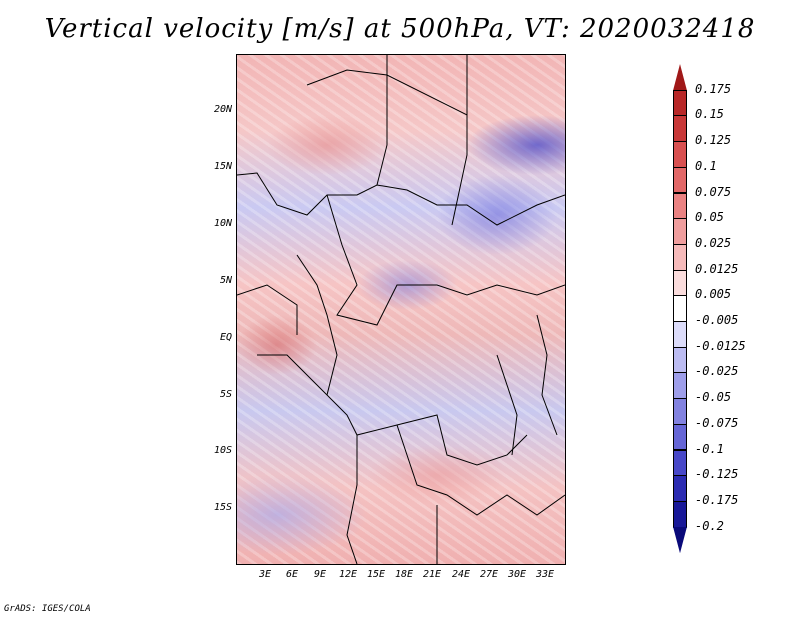 Image resolution: width=800 pixels, height=618 pixels. Describe the element at coordinates (432, 574) in the screenshot. I see `x-tick-21e: 21E` at that location.